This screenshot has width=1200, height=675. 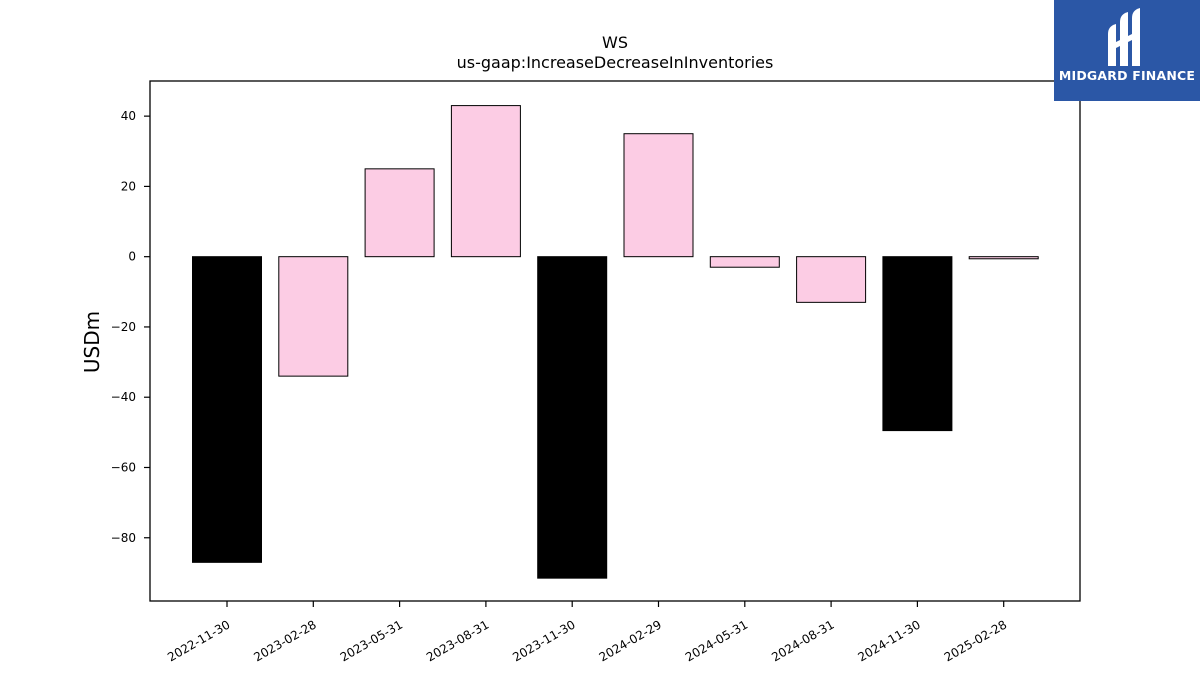 What do you see at coordinates (284, 640) in the screenshot?
I see `x-tick-label: 2023-02-28` at bounding box center [284, 640].